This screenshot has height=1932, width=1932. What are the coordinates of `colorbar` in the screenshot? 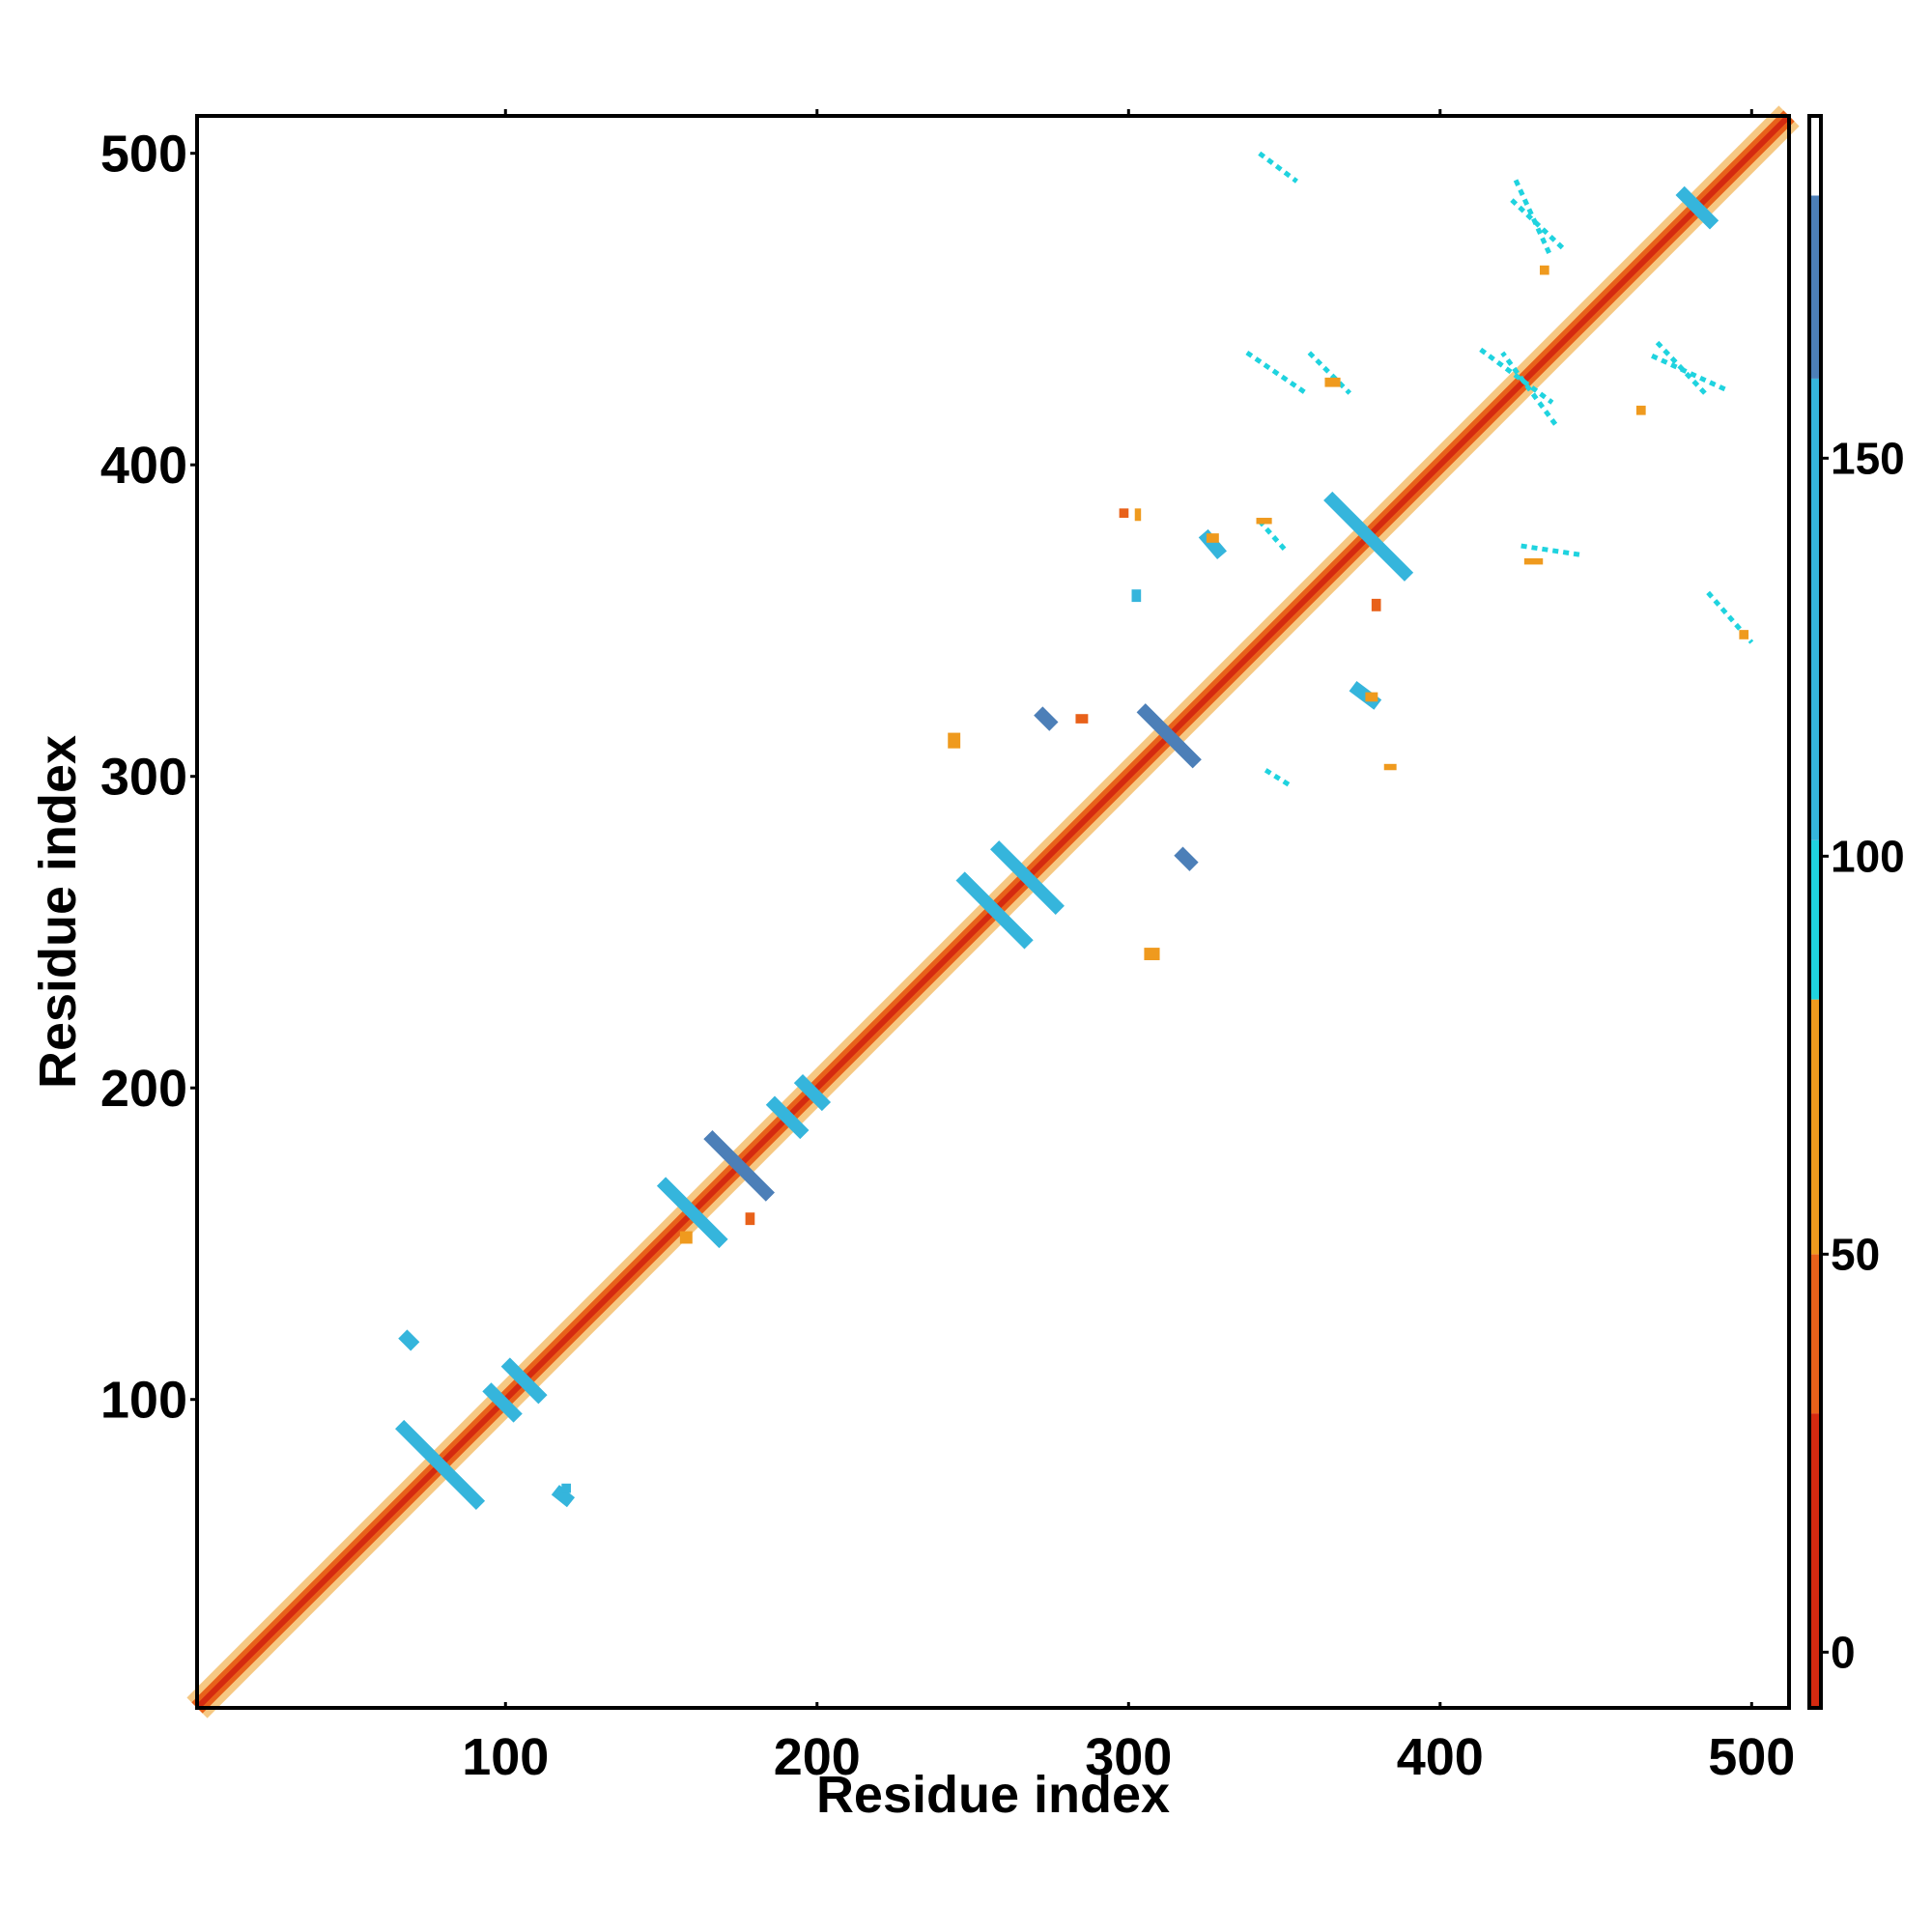 It's located at (1815, 912).